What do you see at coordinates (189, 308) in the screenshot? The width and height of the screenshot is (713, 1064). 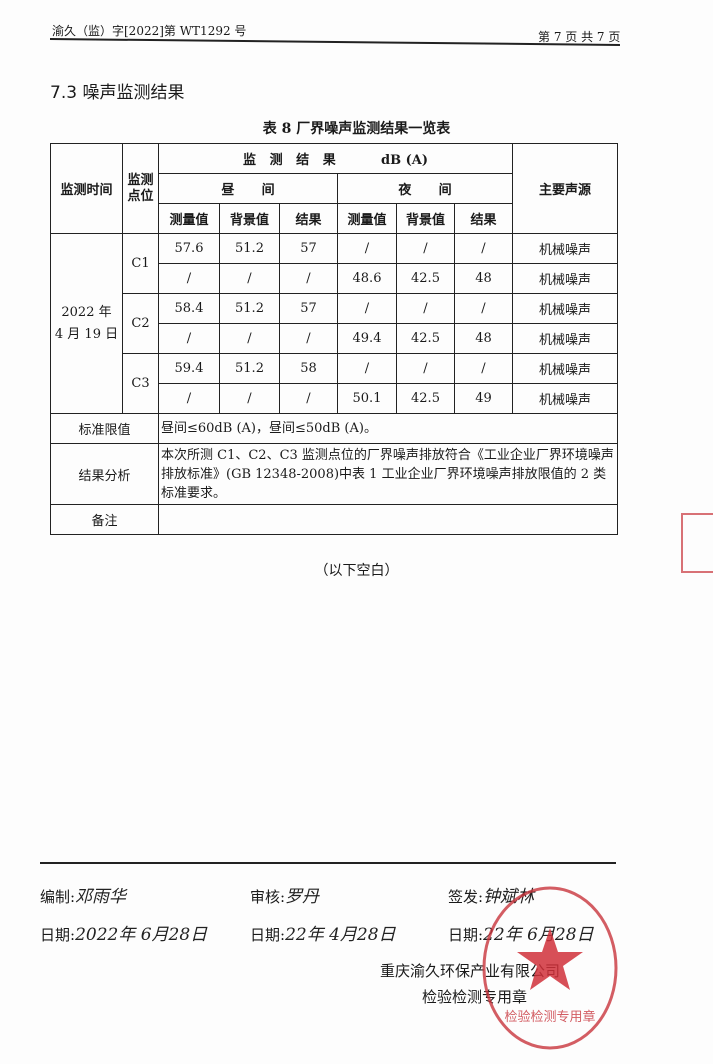 I see `value-cell: 58.4` at bounding box center [189, 308].